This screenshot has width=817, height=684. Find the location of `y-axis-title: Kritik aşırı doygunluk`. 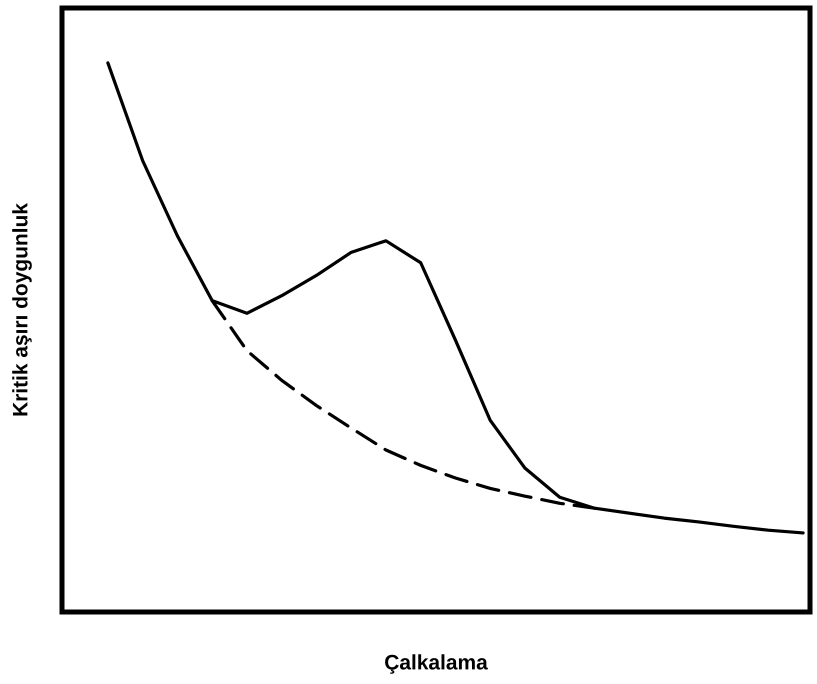

y-axis-title: Kritik aşırı doygunluk is located at coordinates (22, 309).